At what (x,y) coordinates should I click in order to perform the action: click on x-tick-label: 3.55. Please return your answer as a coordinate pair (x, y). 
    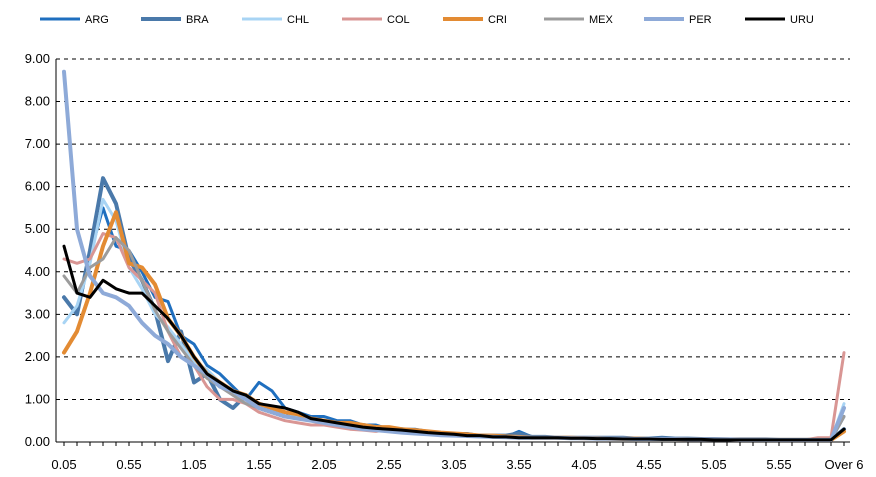
    Looking at the image, I should click on (518, 464).